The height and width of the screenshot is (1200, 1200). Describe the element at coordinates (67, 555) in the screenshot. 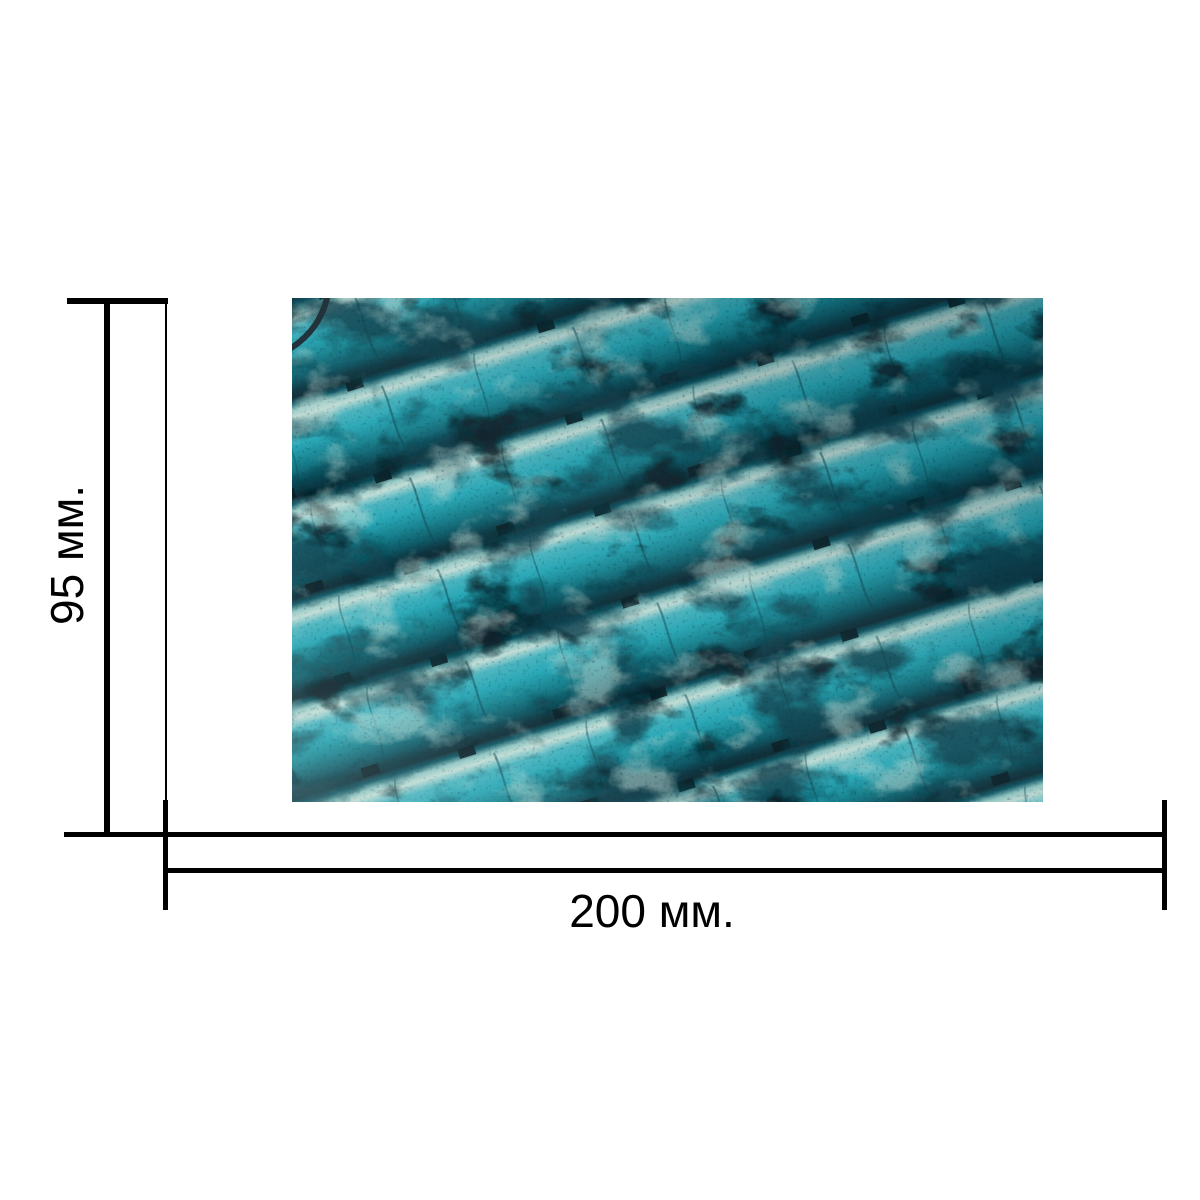

I see `height-dimension-label: 95 мм.` at that location.